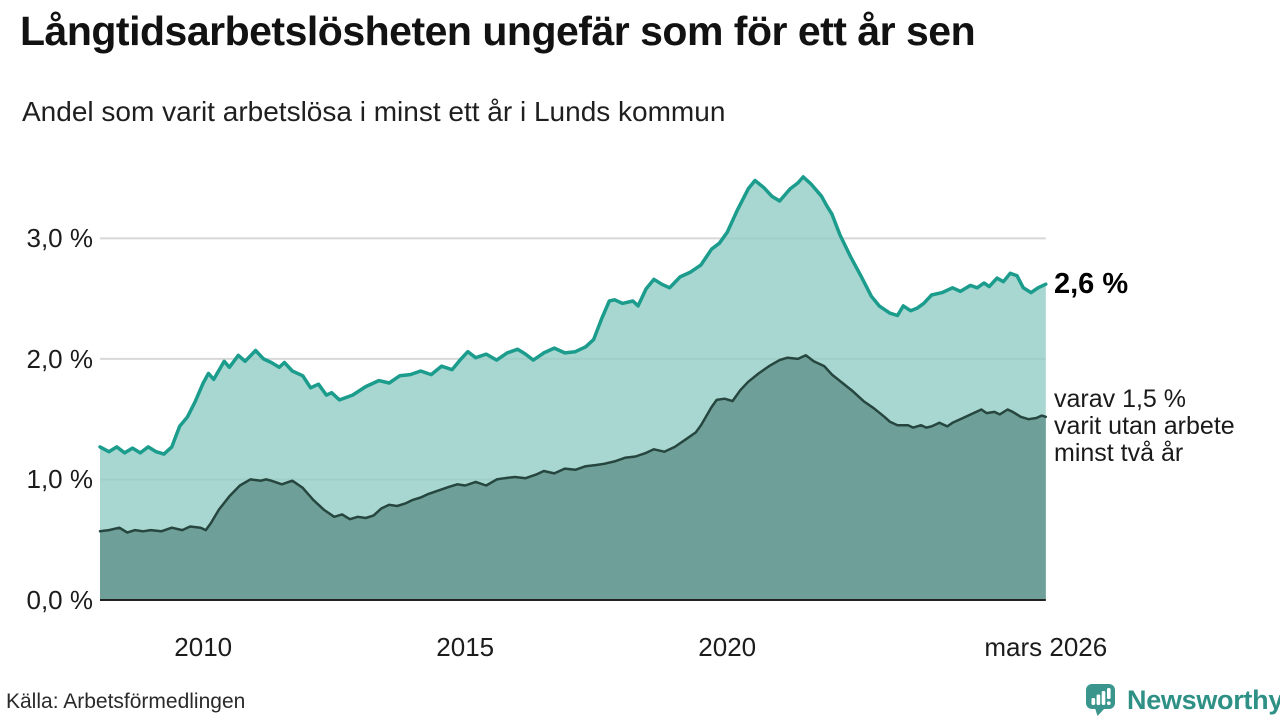  I want to click on y-tick-label: 1,0 %, so click(60, 479).